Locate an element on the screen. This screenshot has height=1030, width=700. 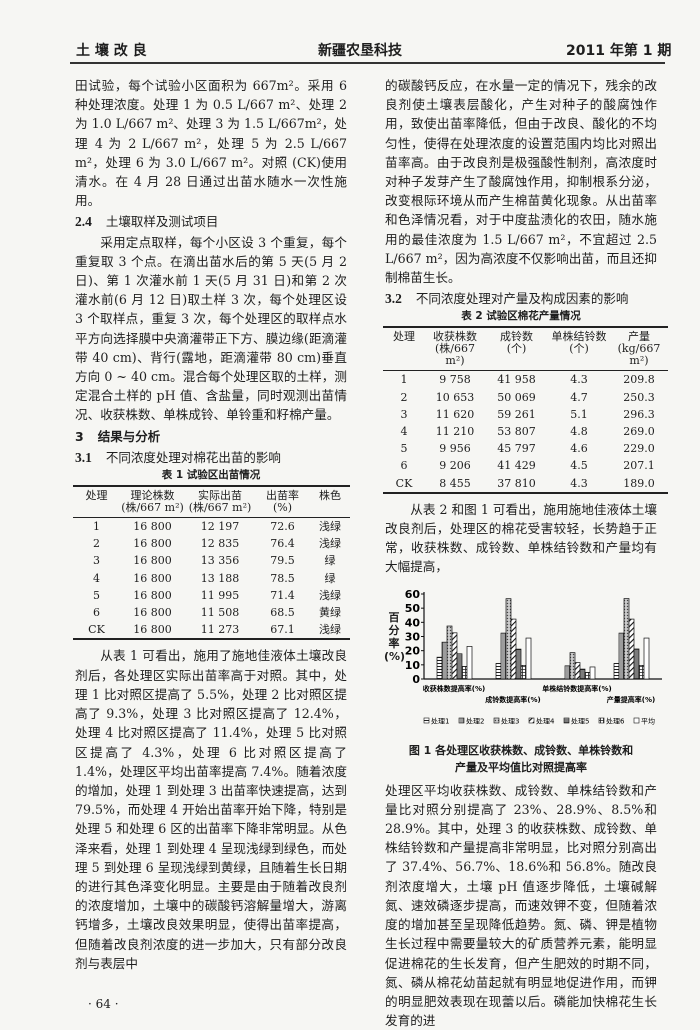
table-cell: 12 197 is located at coordinates (220, 527).